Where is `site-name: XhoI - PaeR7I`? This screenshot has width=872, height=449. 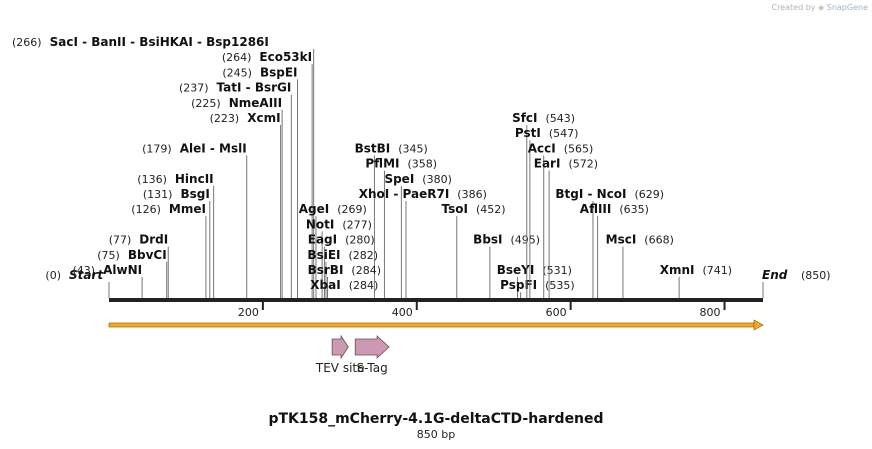 site-name: XhoI - PaeR7I is located at coordinates (404, 194).